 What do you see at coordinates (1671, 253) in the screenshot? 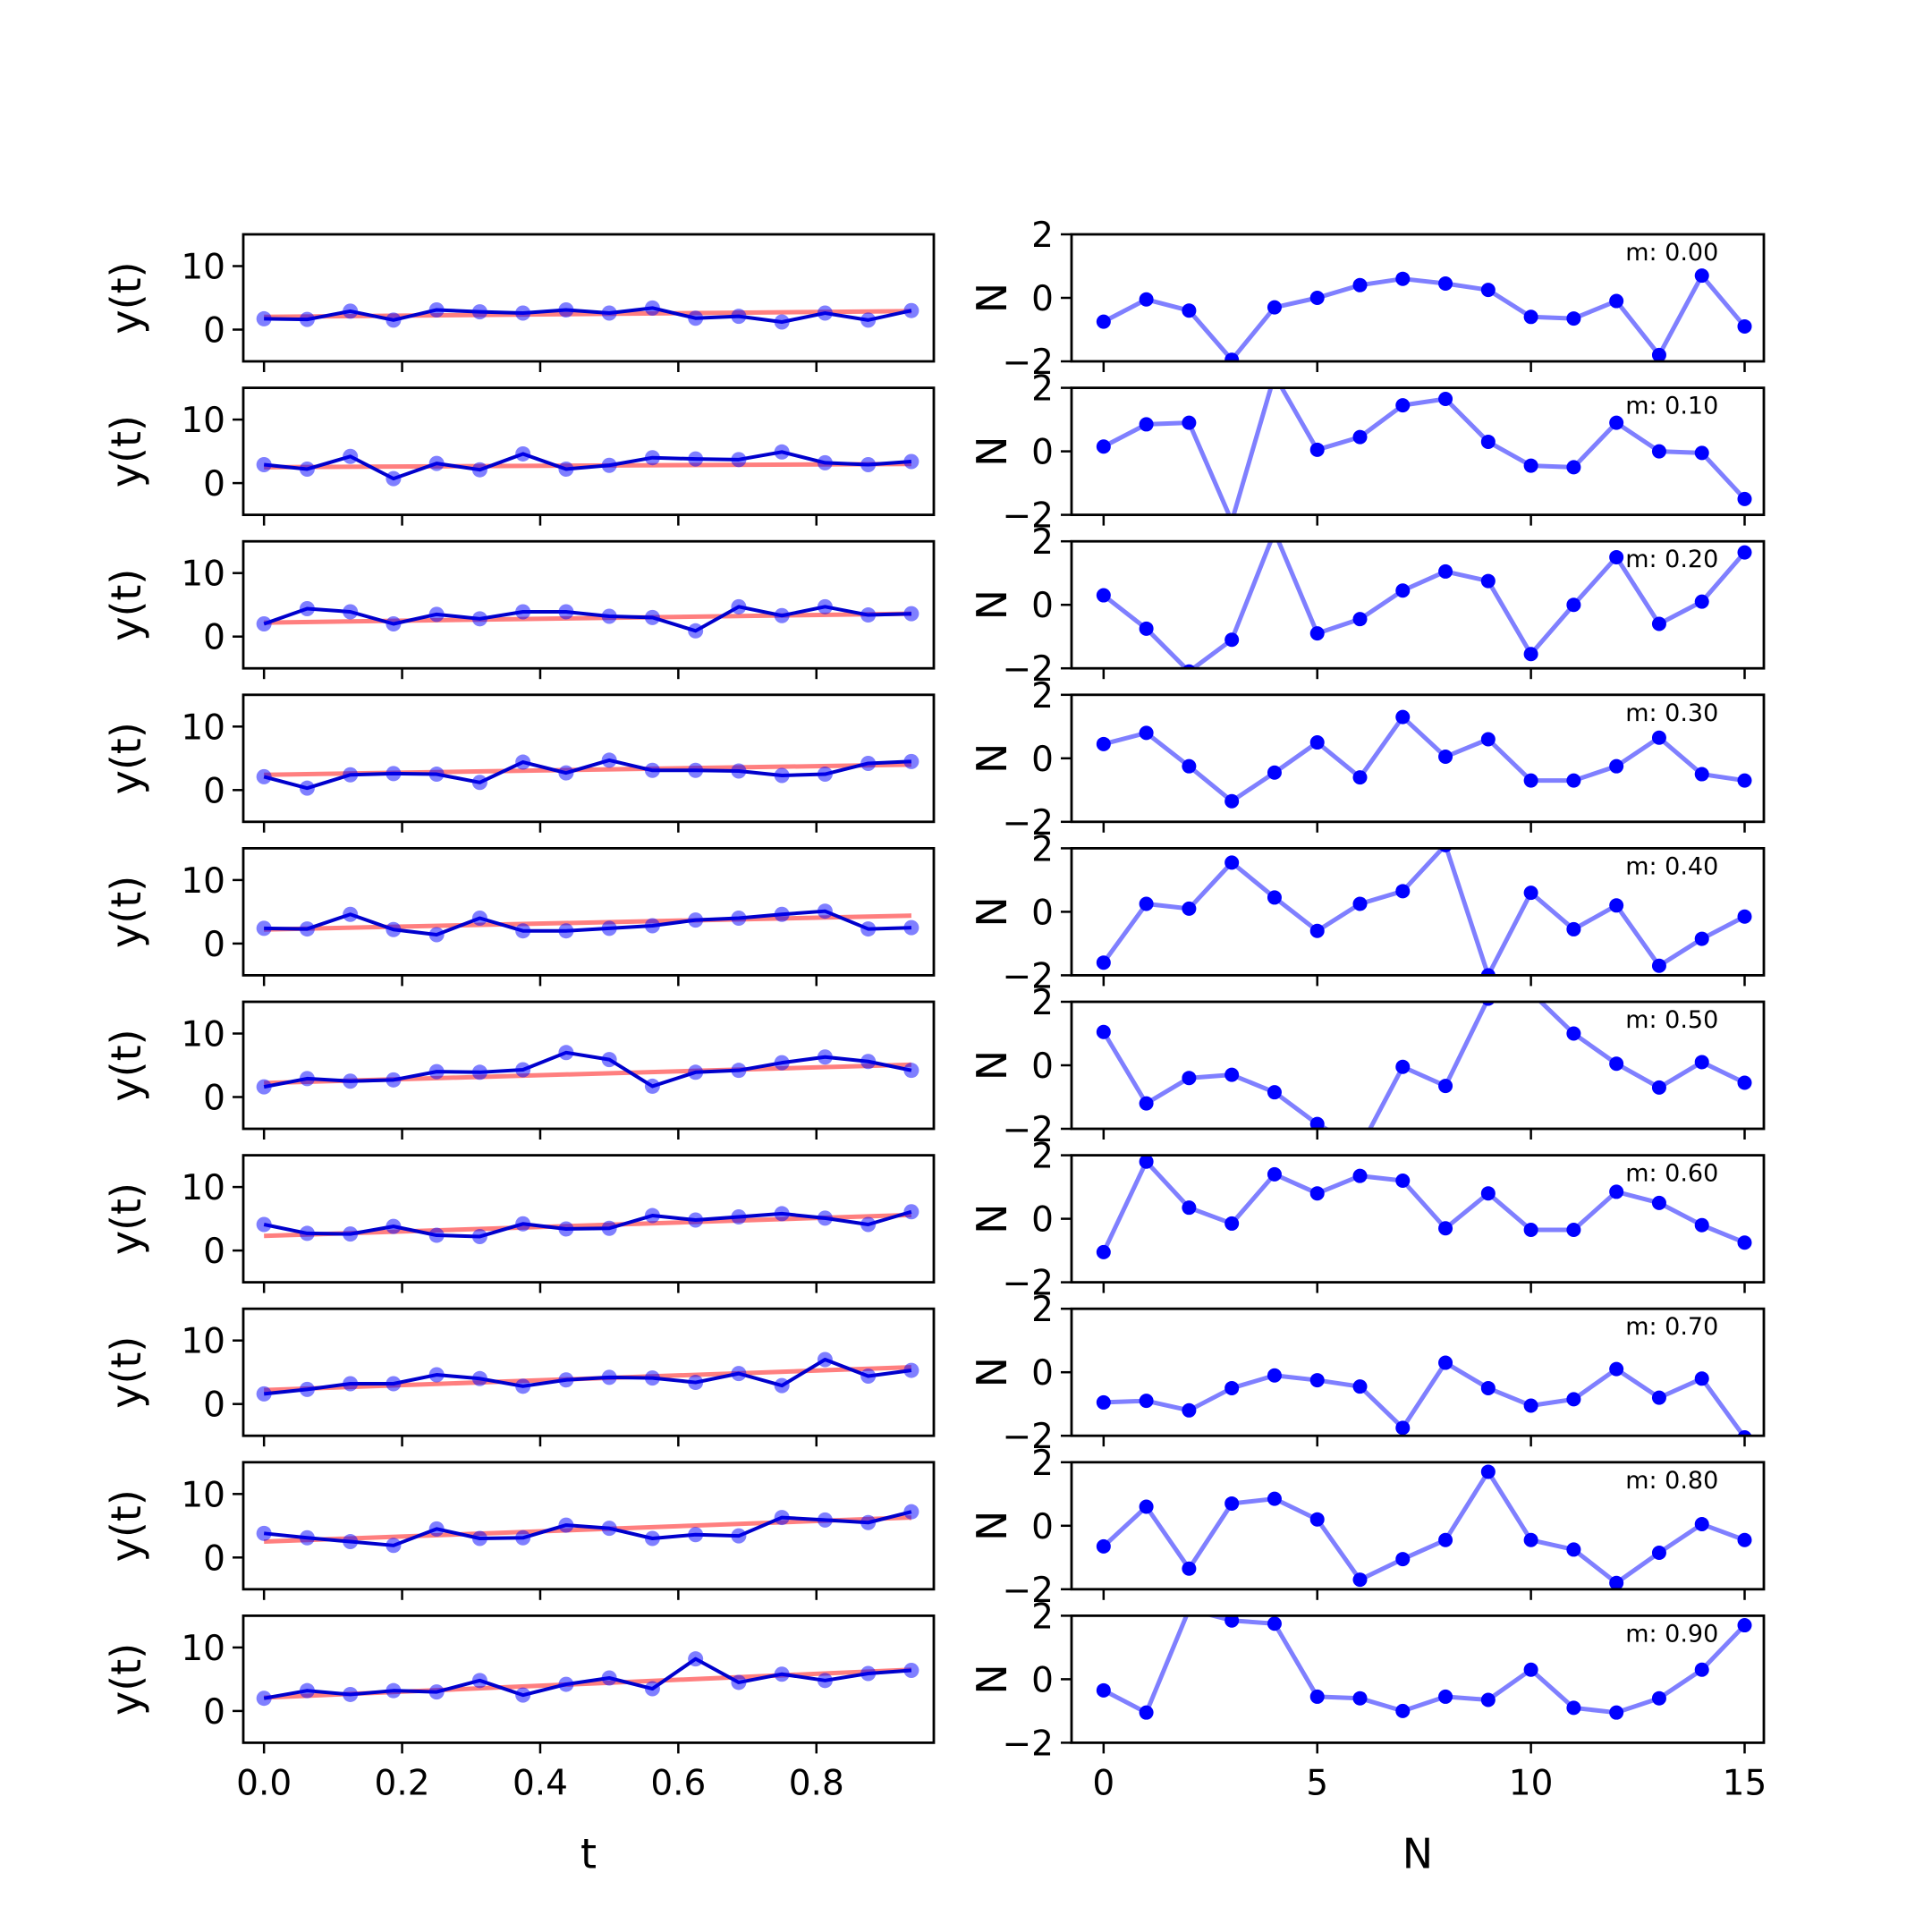
I see `panel-annotation: m: 0.00` at bounding box center [1671, 253].